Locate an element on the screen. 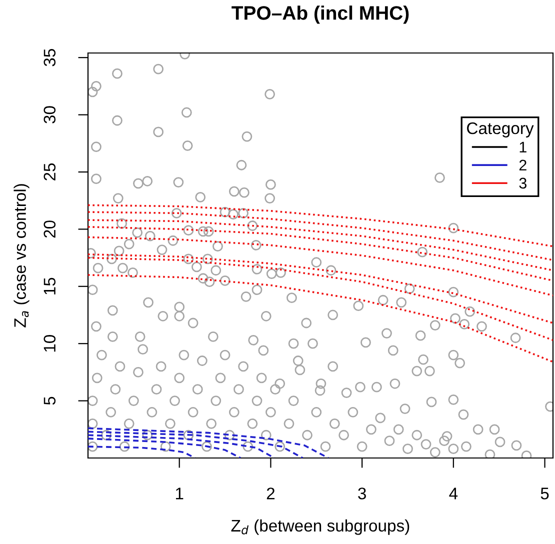  y-tick-label: 10 is located at coordinates (50, 343).